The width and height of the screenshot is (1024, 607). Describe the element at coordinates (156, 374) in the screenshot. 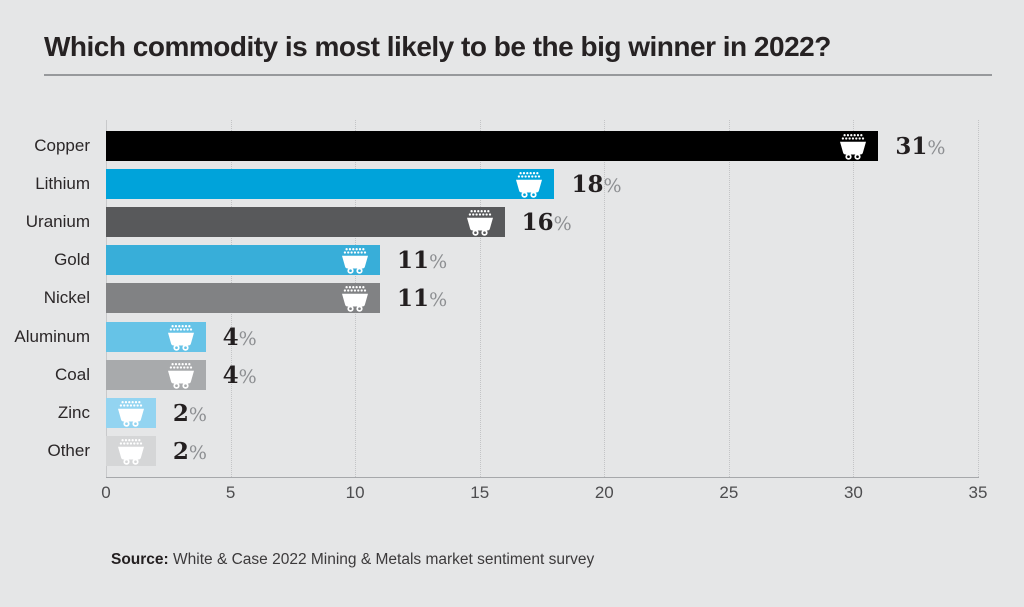

I see `bar-coal` at that location.